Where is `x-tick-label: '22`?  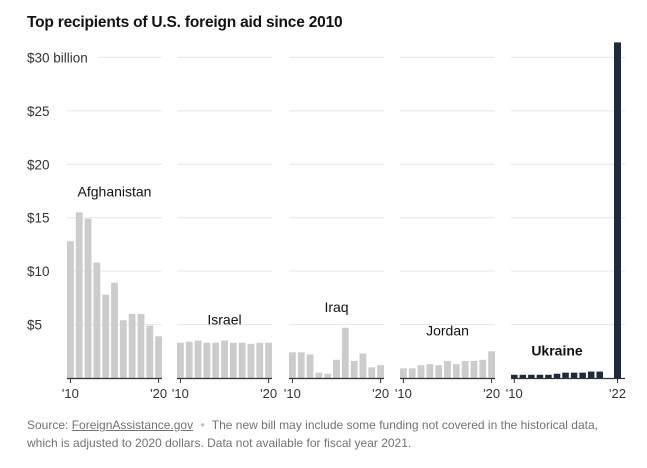
x-tick-label: '22 is located at coordinates (617, 393).